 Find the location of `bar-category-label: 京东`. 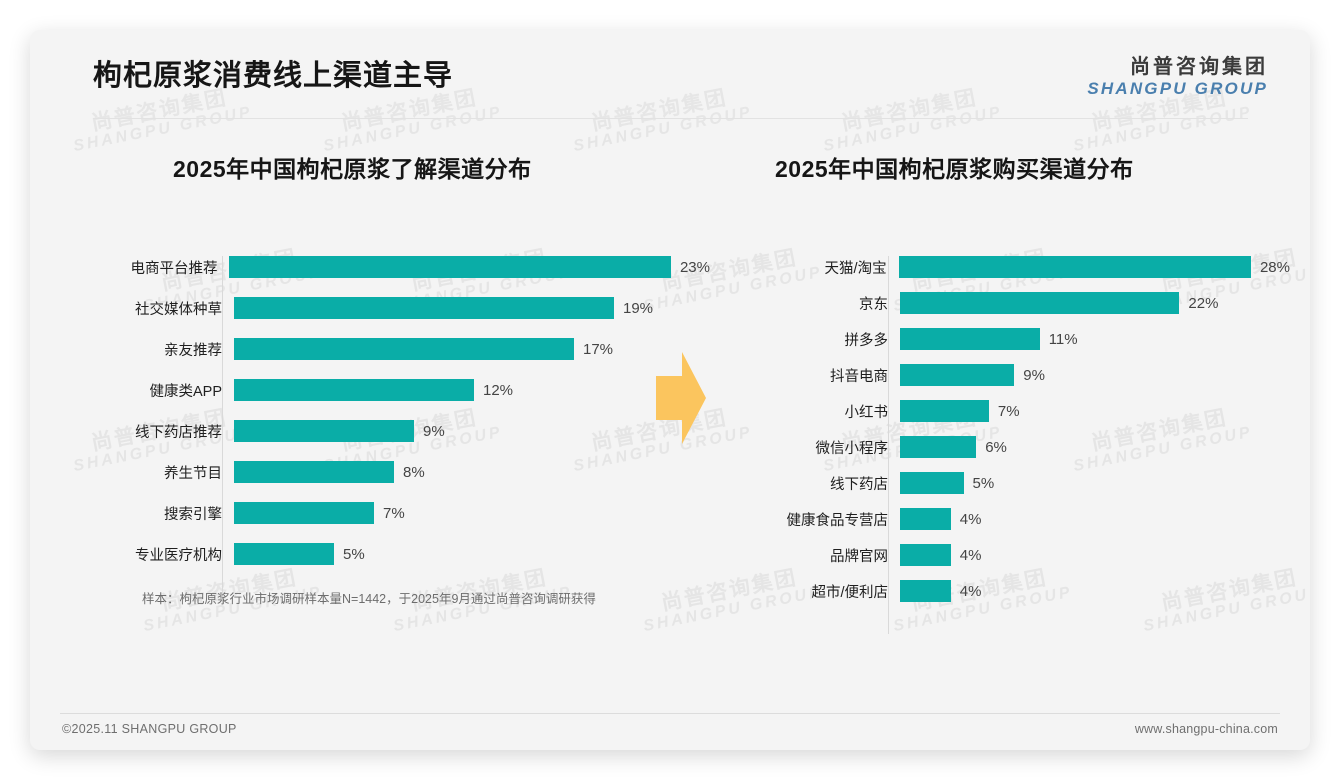

bar-category-label: 京东 is located at coordinates (873, 304).